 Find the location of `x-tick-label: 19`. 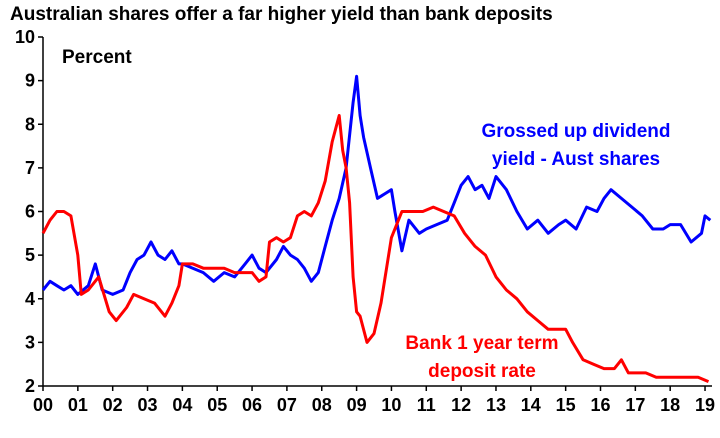

x-tick-label: 19 is located at coordinates (705, 405).